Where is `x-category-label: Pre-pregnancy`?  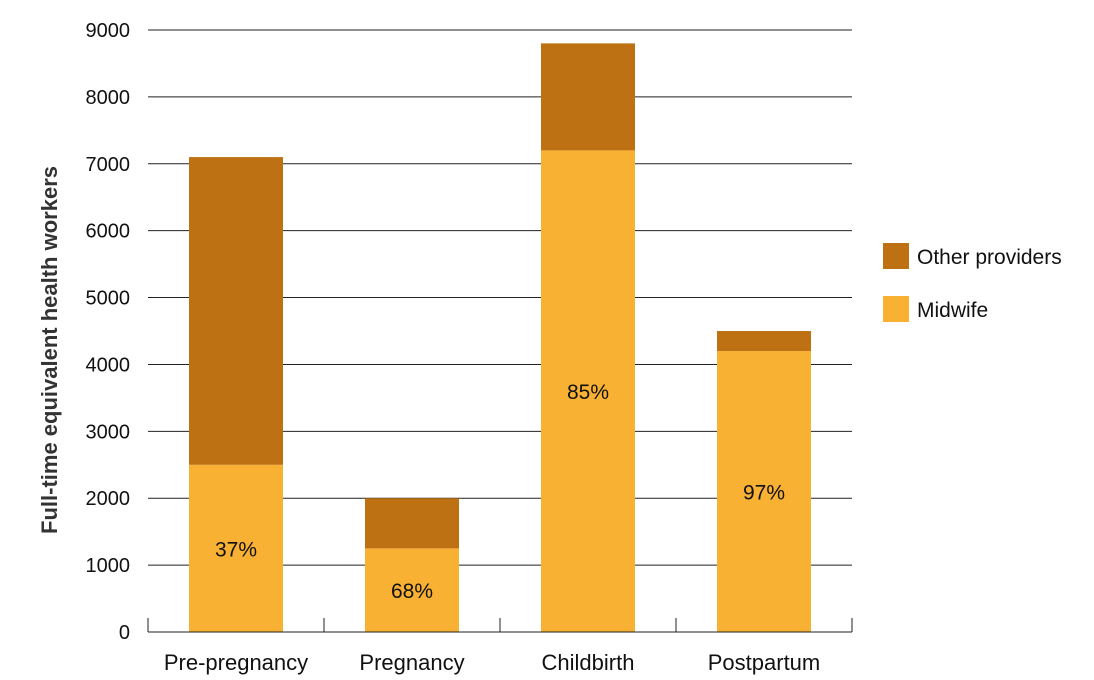
x-category-label: Pre-pregnancy is located at coordinates (236, 662).